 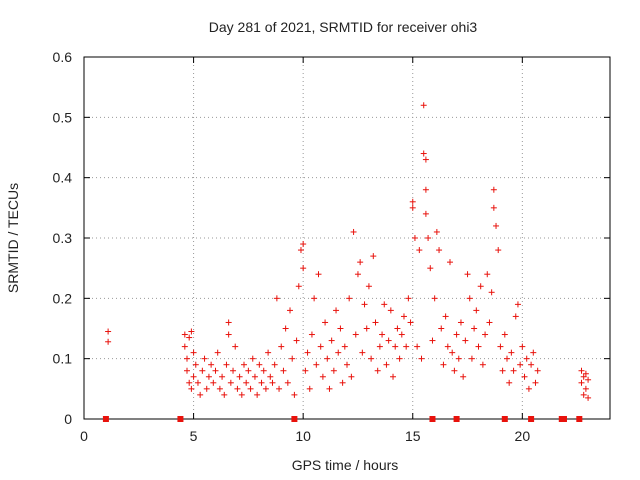 What do you see at coordinates (523, 436) in the screenshot?
I see `x-tick-label: 20` at bounding box center [523, 436].